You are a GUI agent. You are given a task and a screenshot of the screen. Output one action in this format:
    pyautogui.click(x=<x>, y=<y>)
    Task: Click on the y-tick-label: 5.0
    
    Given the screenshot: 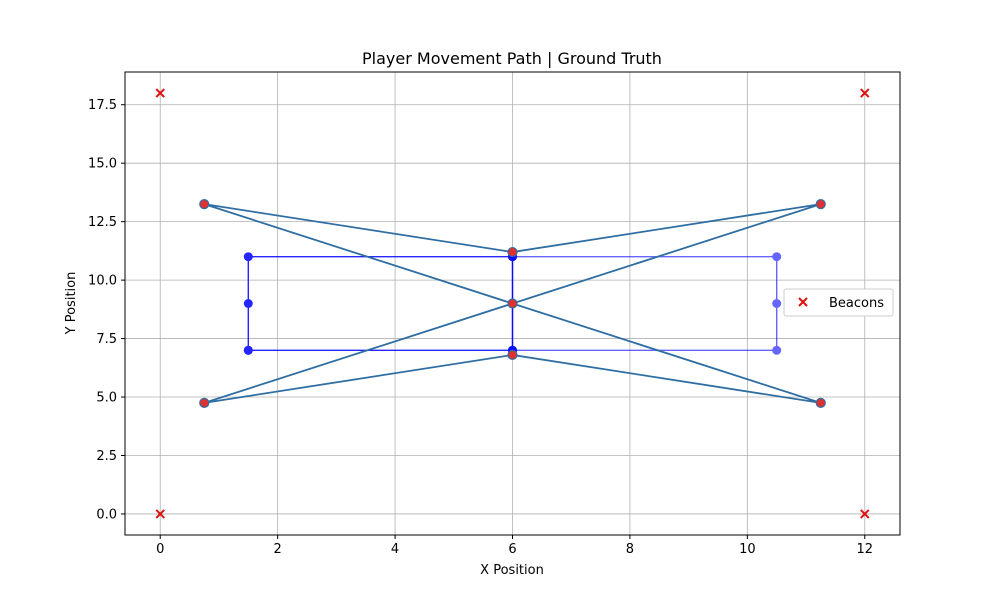 What is the action you would take?
    pyautogui.click(x=106, y=398)
    